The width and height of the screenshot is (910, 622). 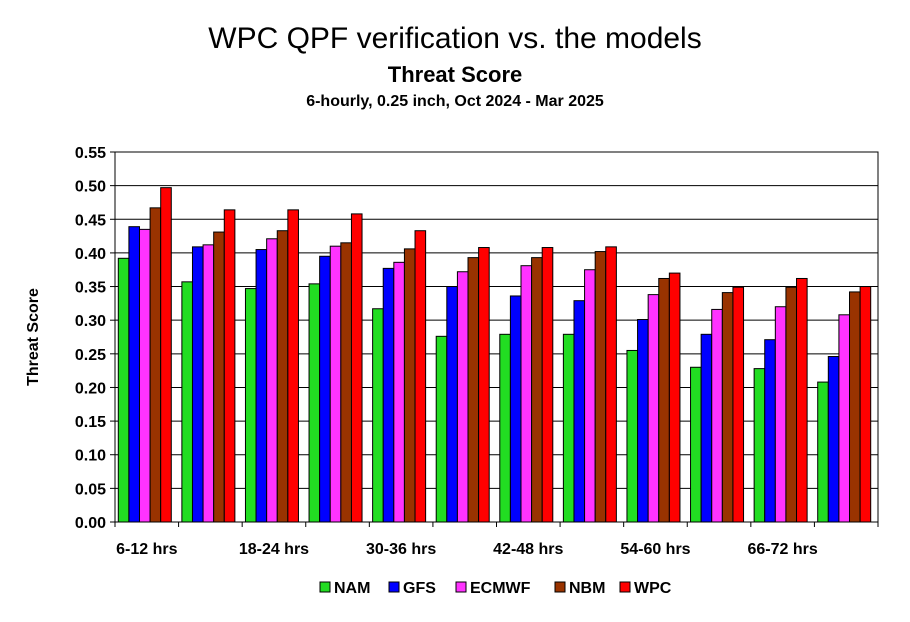 What do you see at coordinates (325, 587) in the screenshot?
I see `legend-swatch-nam` at bounding box center [325, 587].